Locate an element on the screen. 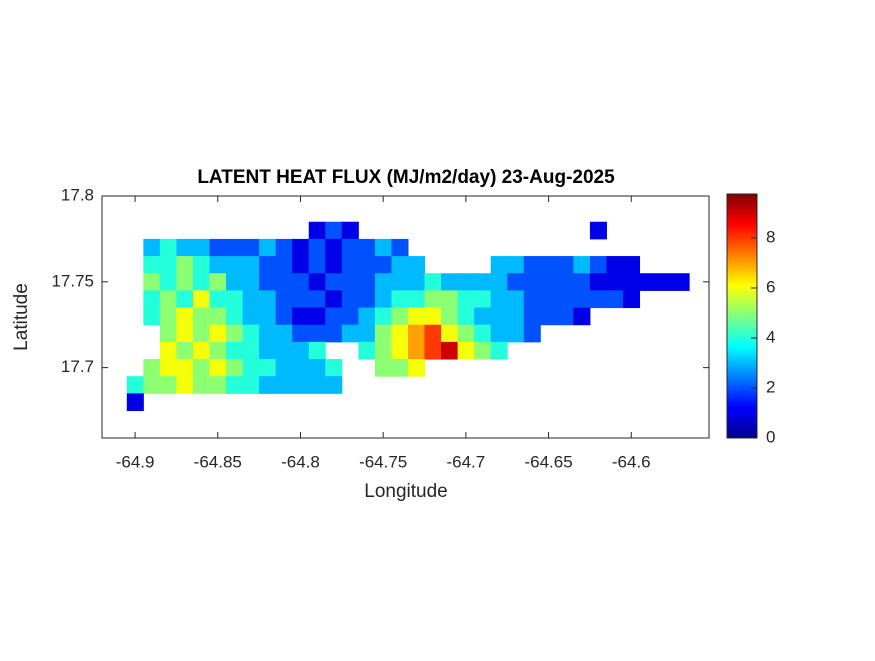 The image size is (875, 661). x-tick-label: -64.7 is located at coordinates (465, 461).